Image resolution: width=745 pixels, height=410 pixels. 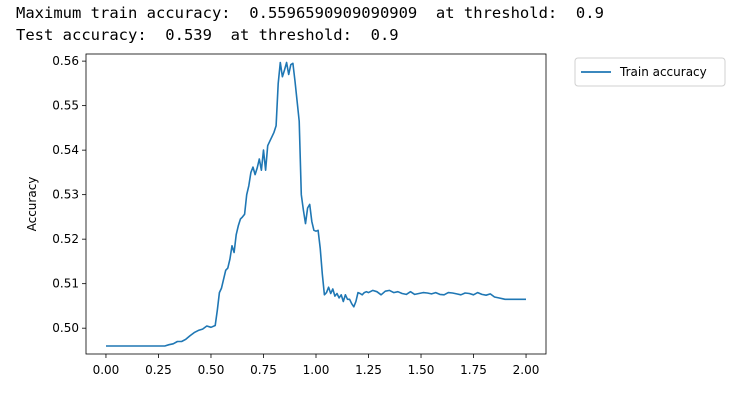 I want to click on y-axis-label: Accuracy, so click(x=32, y=204).